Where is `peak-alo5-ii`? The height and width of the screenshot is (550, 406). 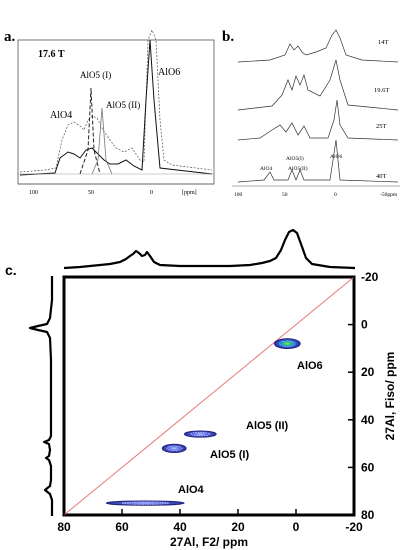
peak-alo5-ii is located at coordinates (200, 434).